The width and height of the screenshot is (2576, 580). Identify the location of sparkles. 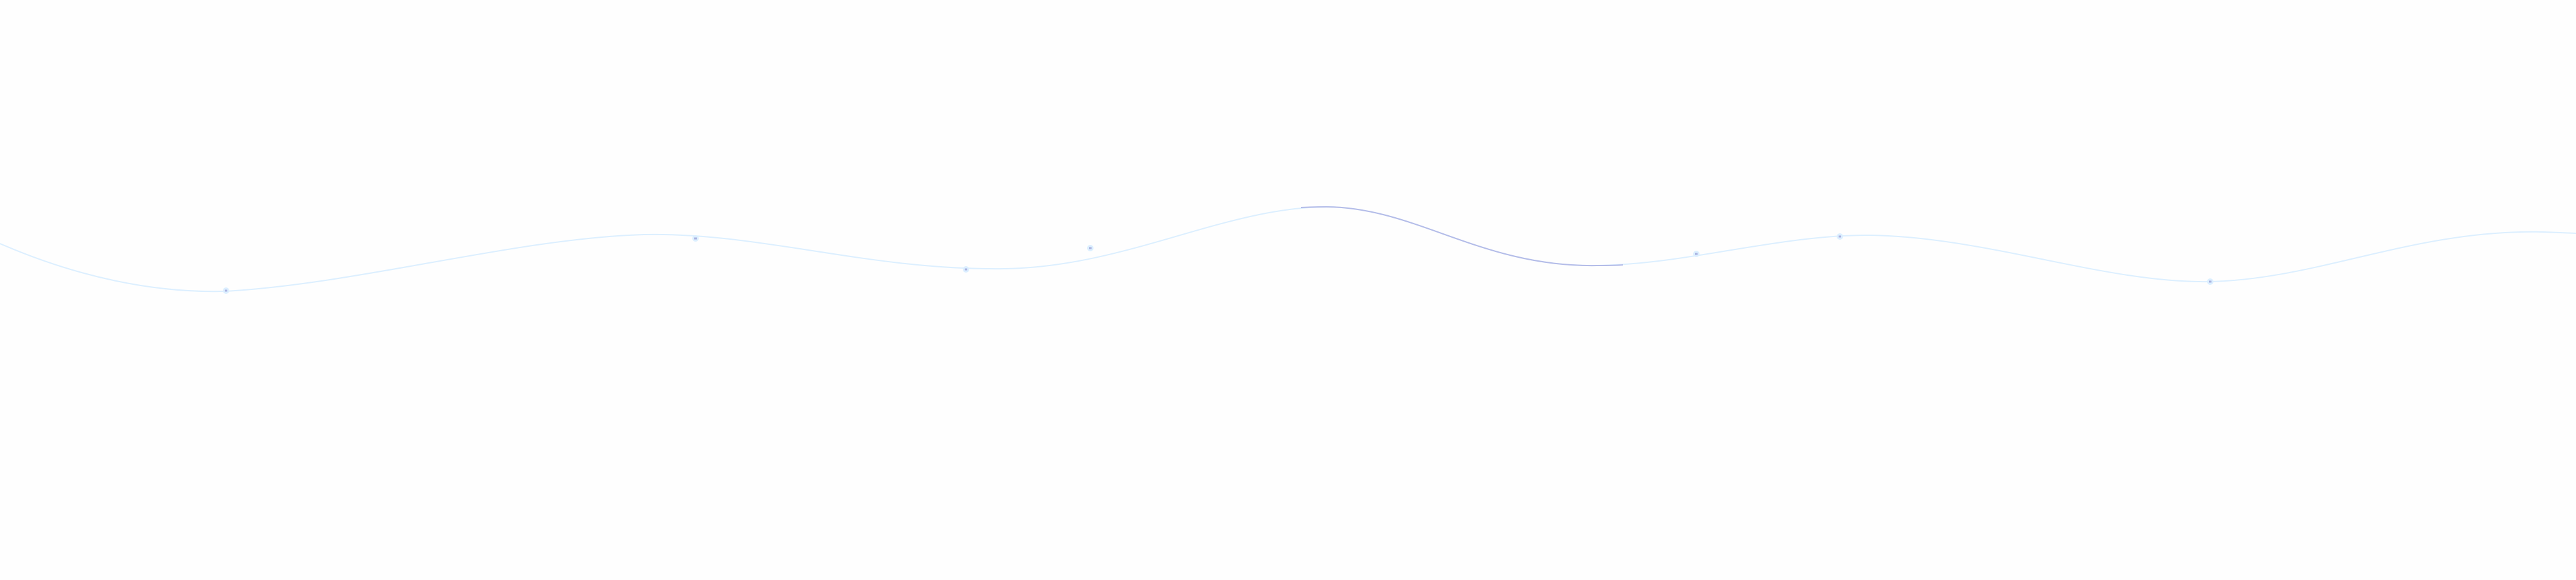
(1218, 263).